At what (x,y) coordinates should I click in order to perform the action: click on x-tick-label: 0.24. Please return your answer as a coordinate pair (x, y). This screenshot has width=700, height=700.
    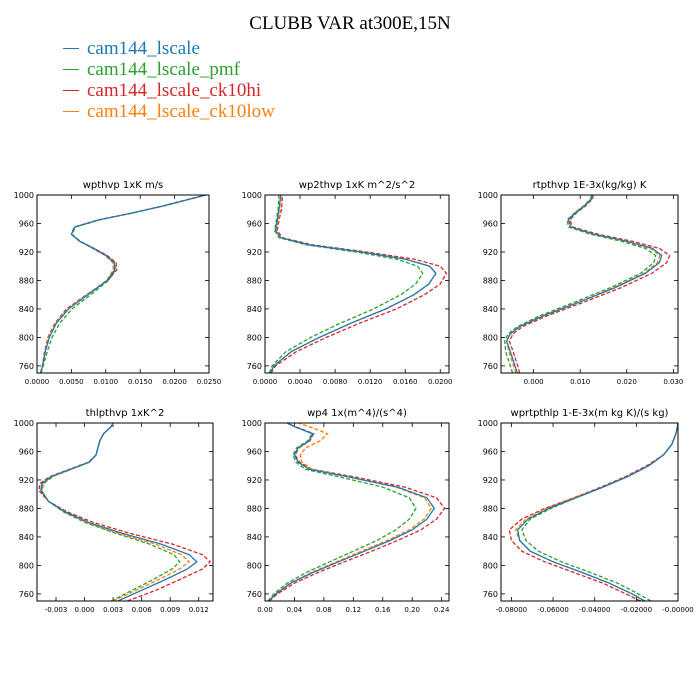
    Looking at the image, I should click on (442, 610).